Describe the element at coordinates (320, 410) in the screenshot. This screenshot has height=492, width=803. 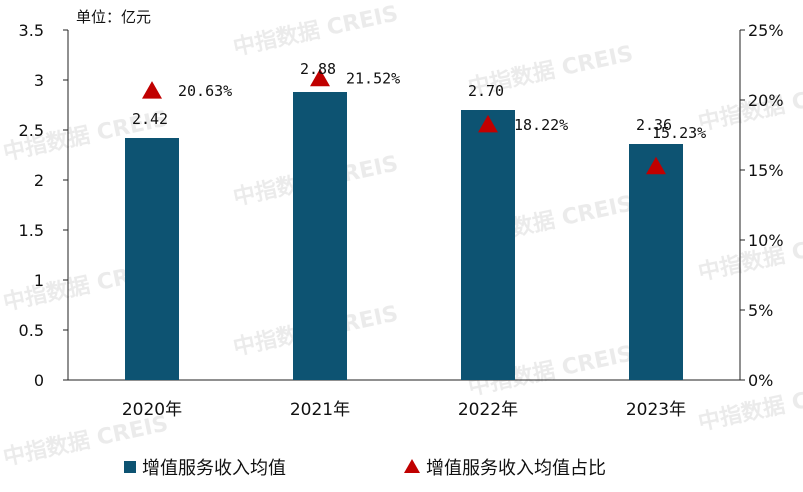
I see `x-category-label: 2021年` at that location.